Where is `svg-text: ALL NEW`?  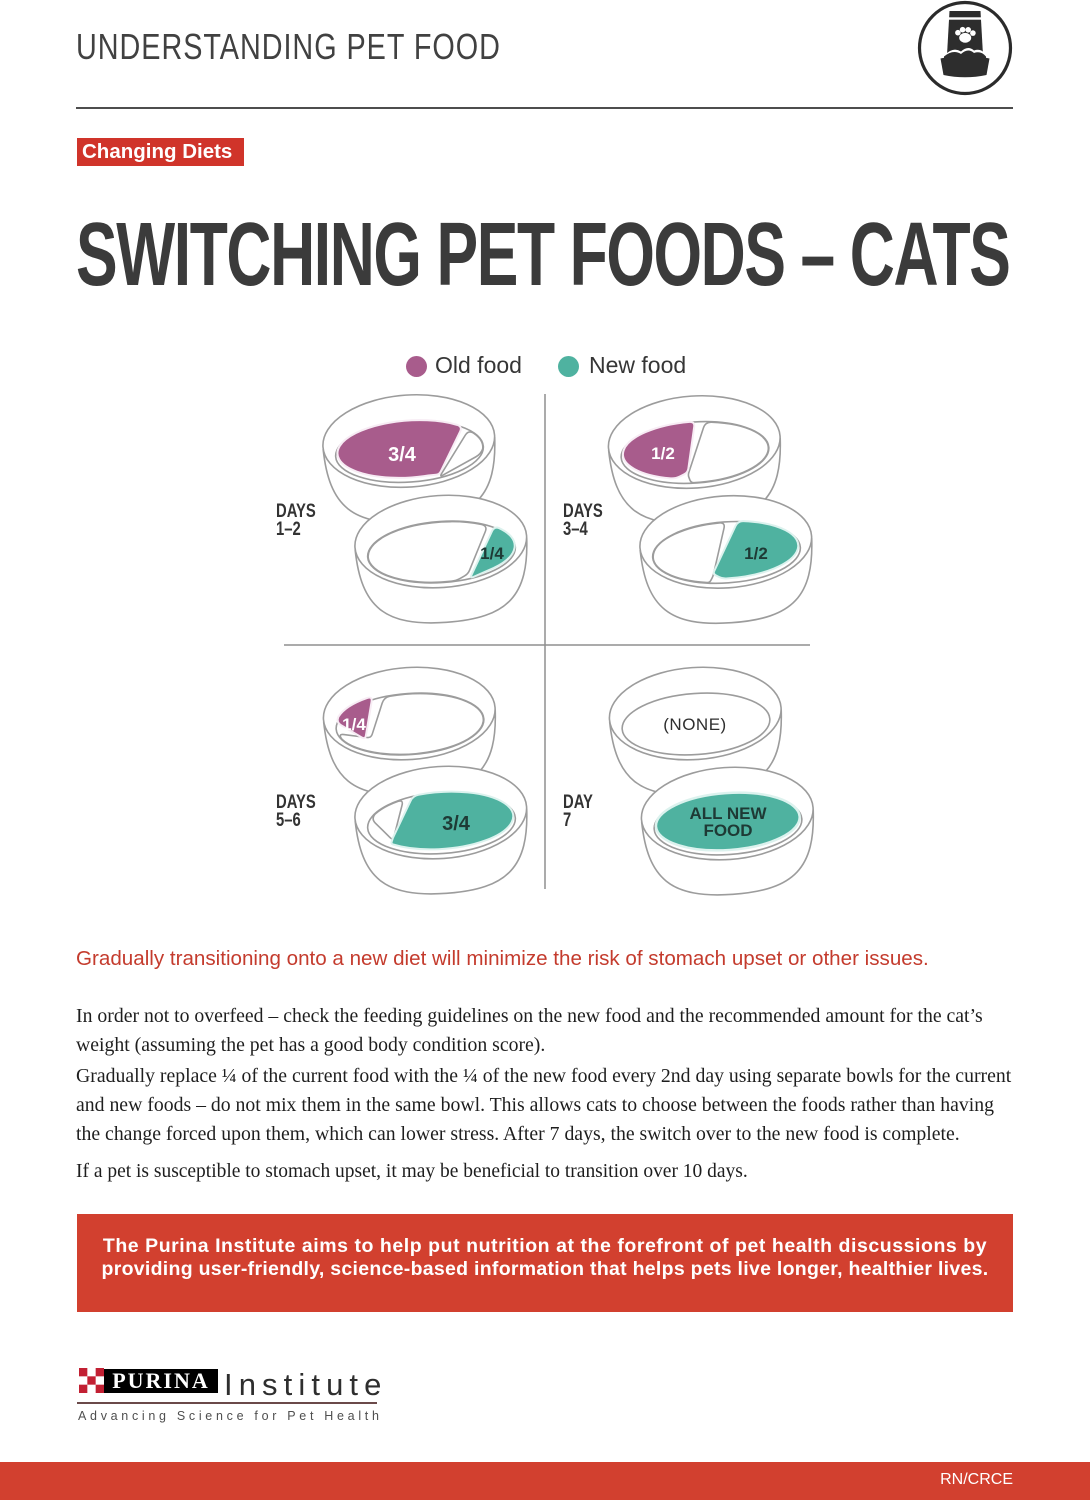
svg-text: ALL NEW is located at coordinates (728, 813).